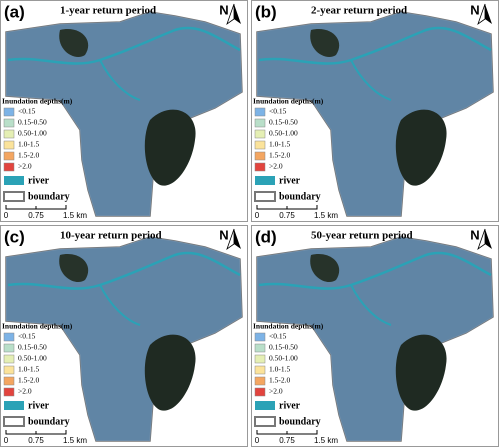 The width and height of the screenshot is (500, 448). Describe the element at coordinates (27, 111) in the screenshot. I see `legend-label: <0.15` at that location.